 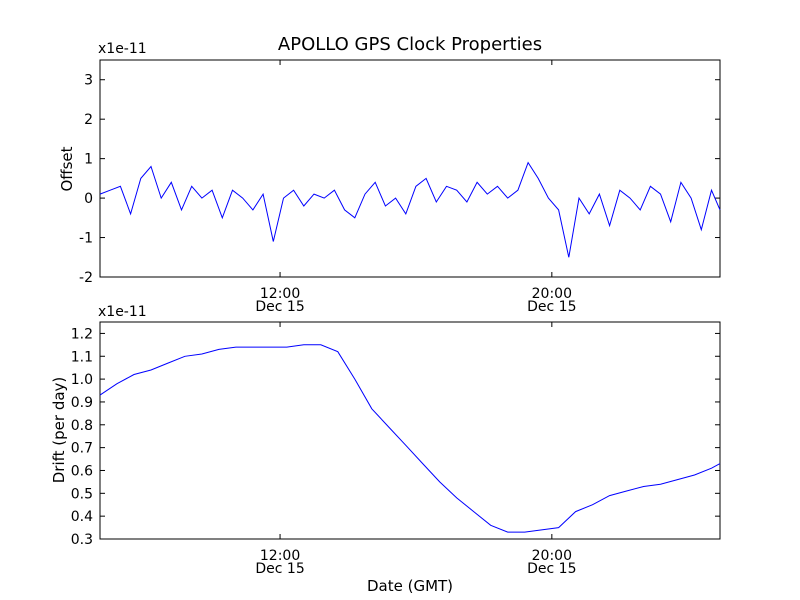 I want to click on offset-x-tick-time: 20:00, so click(x=552, y=294).